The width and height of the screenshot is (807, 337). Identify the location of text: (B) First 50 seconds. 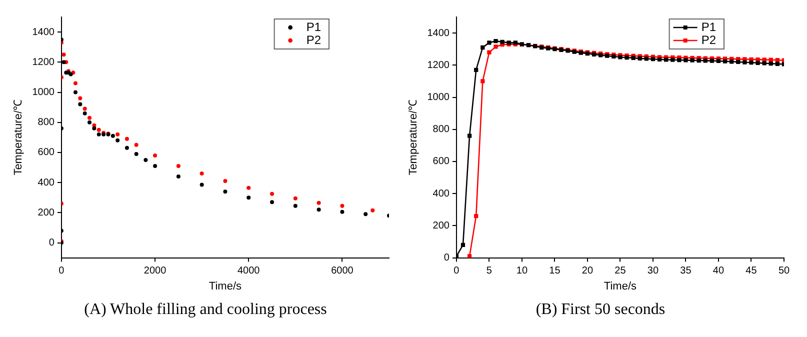
(600, 310).